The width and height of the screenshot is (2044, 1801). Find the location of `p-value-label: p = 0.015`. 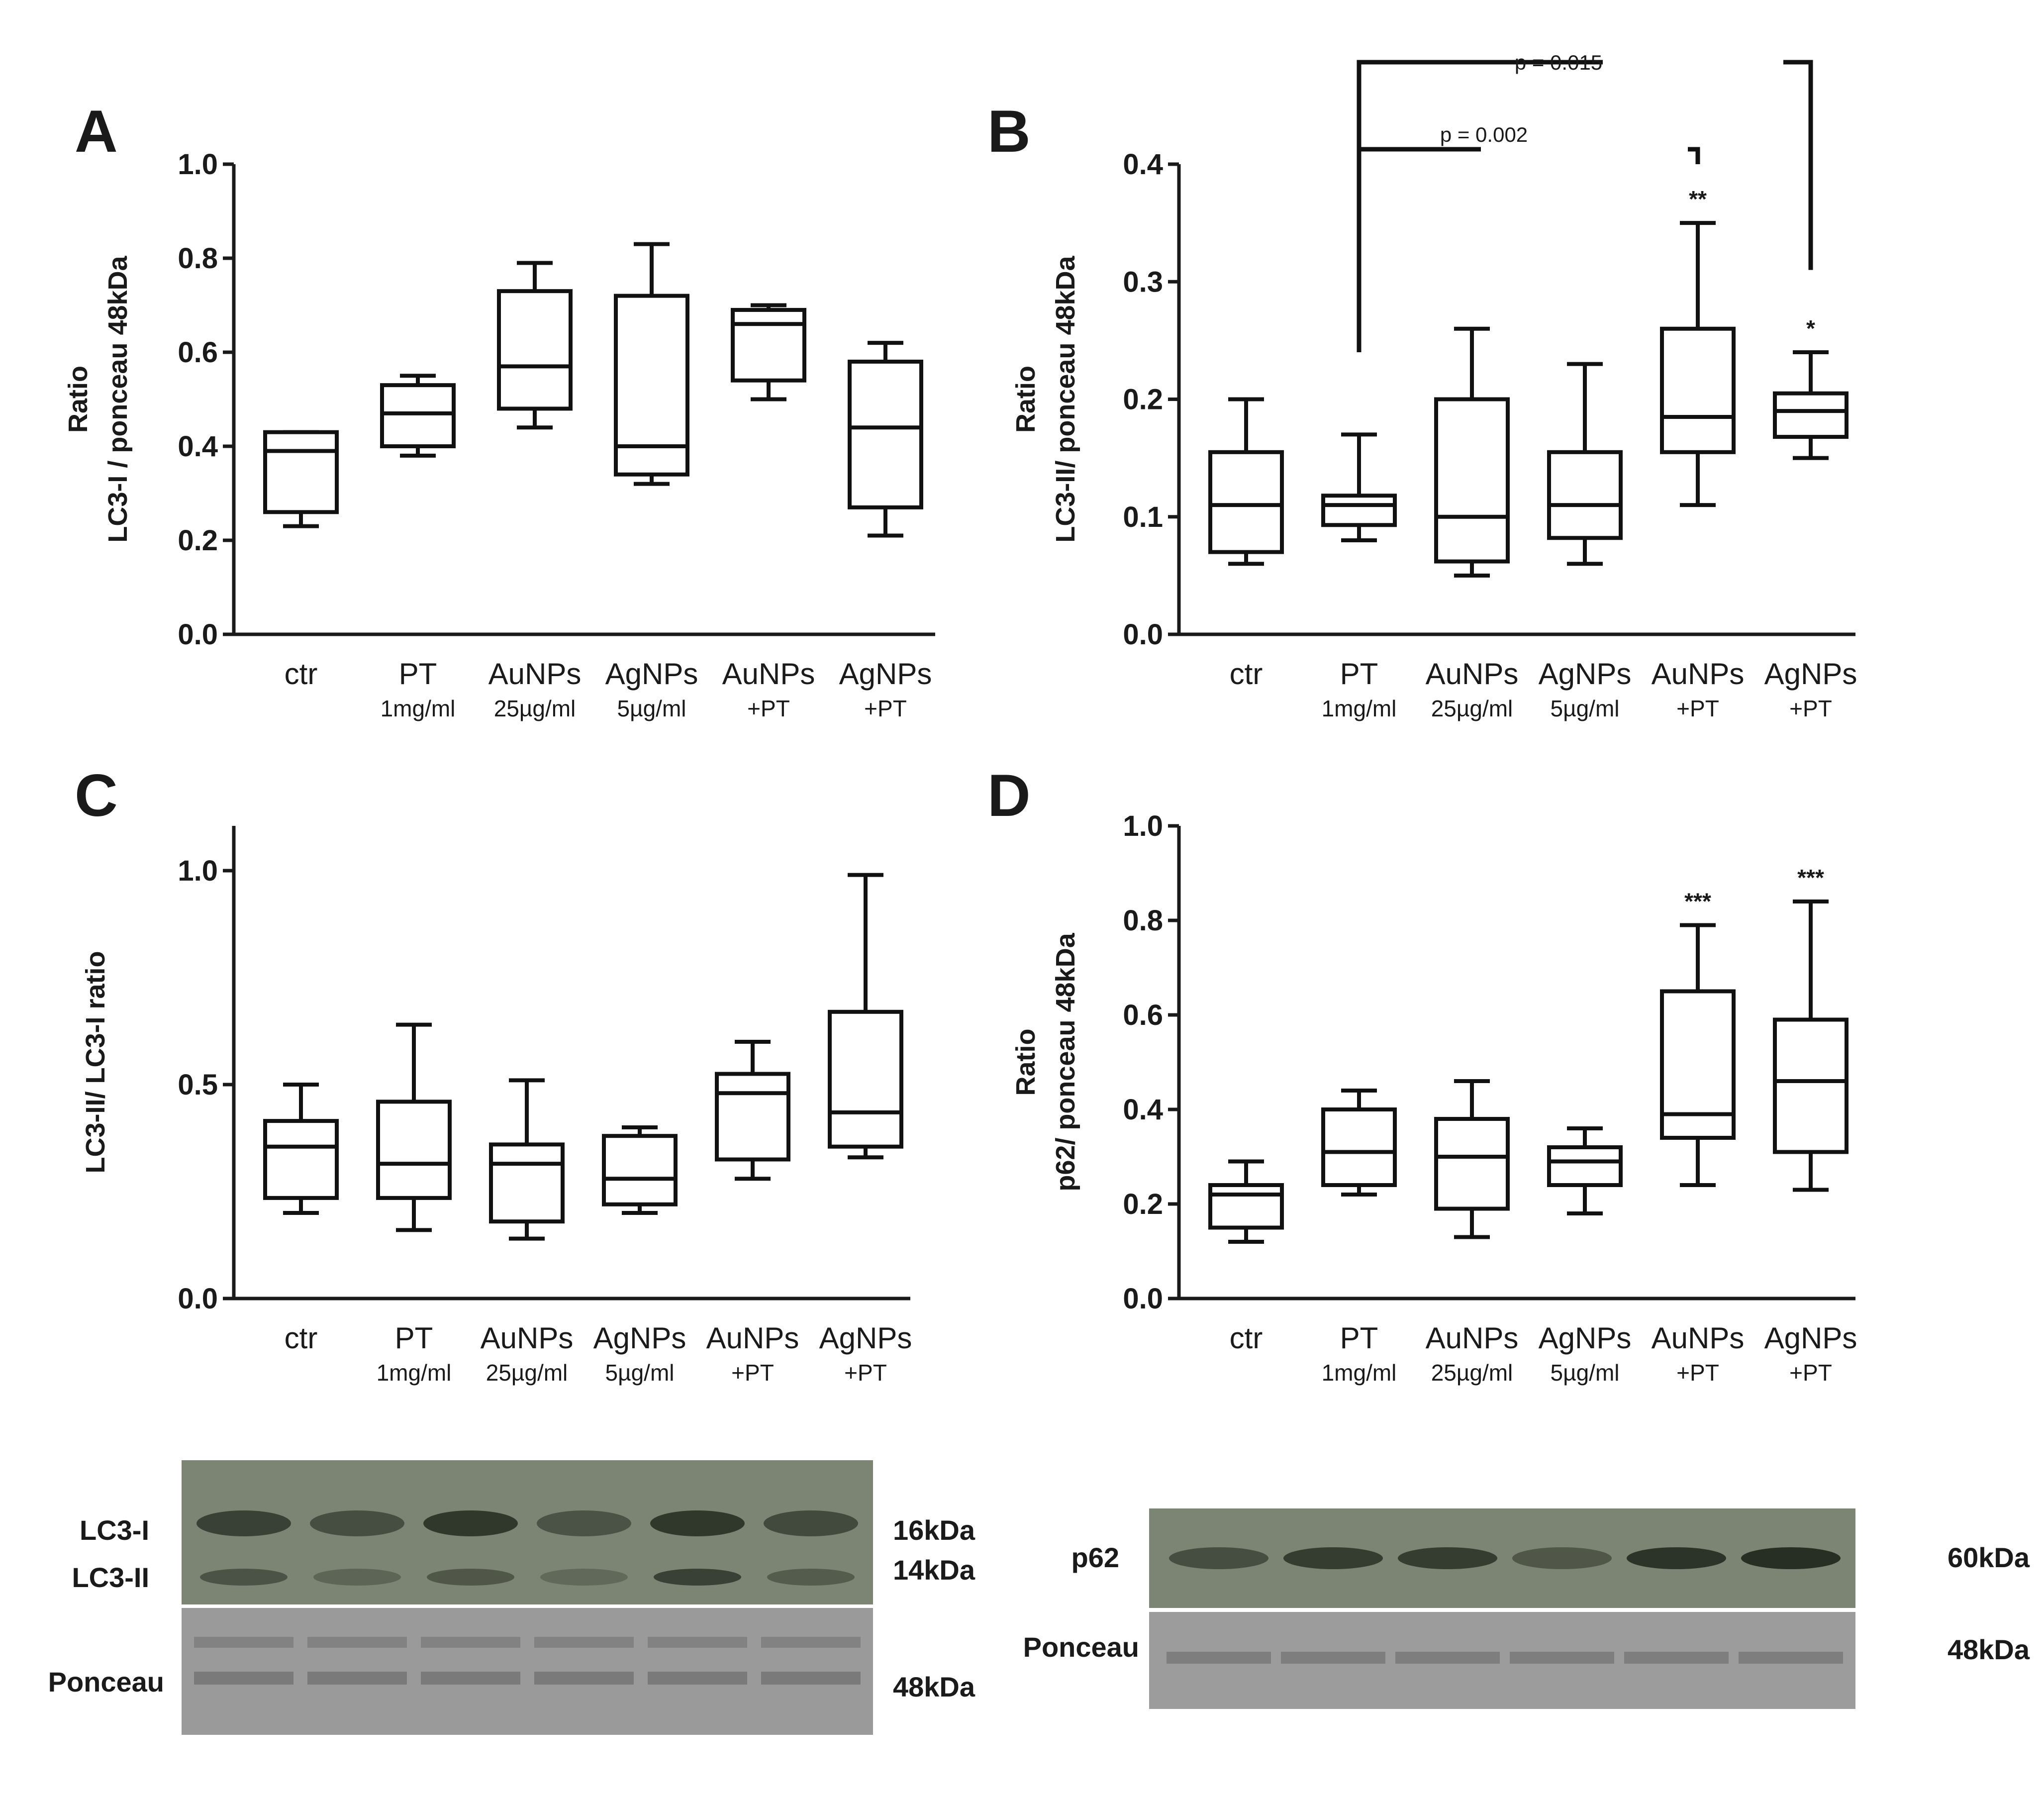

p-value-label: p = 0.015 is located at coordinates (1559, 62).